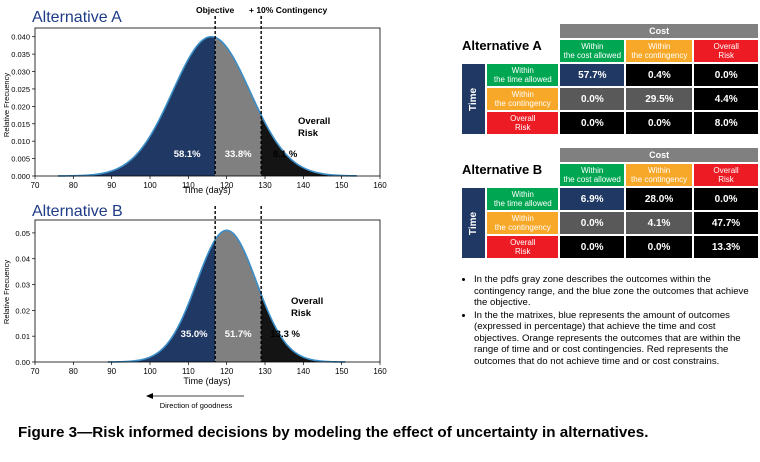  I want to click on chart-b-x-tick-label: 160, so click(380, 371).